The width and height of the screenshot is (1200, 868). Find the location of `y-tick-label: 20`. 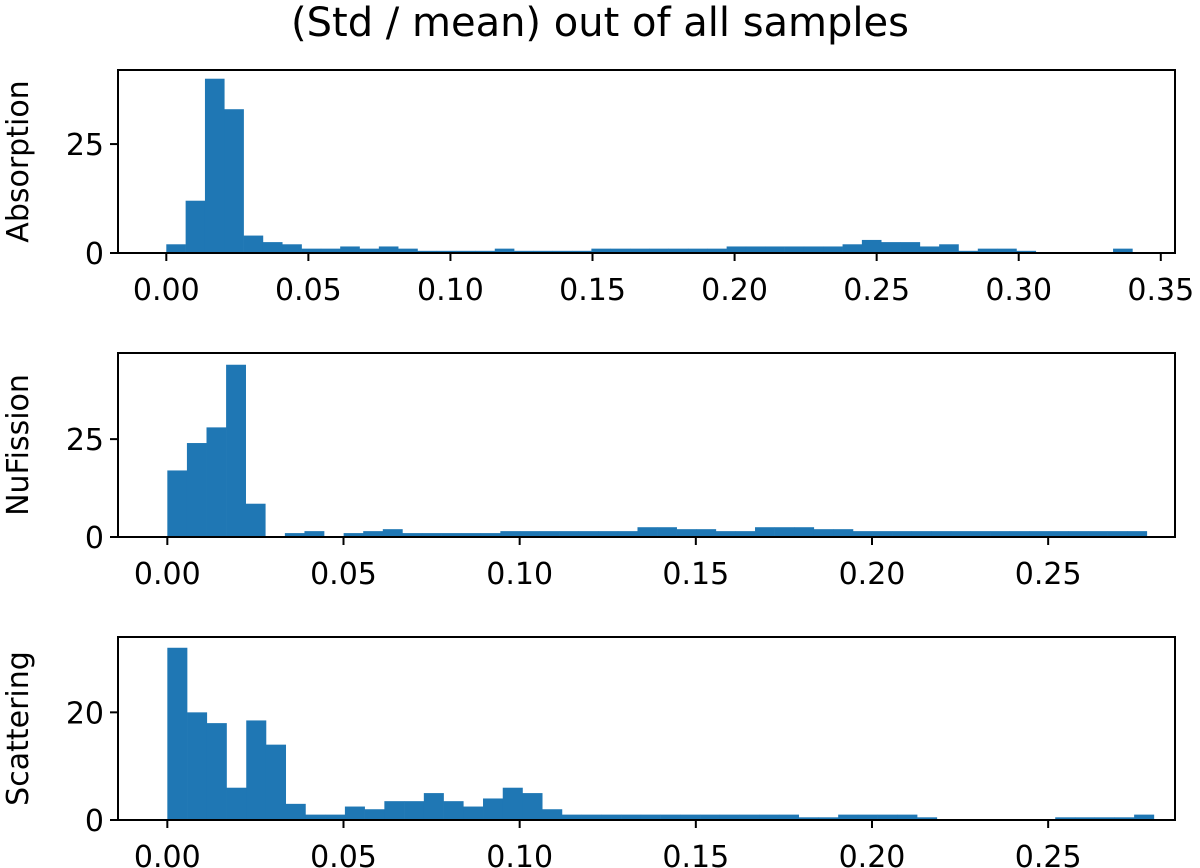

y-tick-label: 20 is located at coordinates (85, 713).